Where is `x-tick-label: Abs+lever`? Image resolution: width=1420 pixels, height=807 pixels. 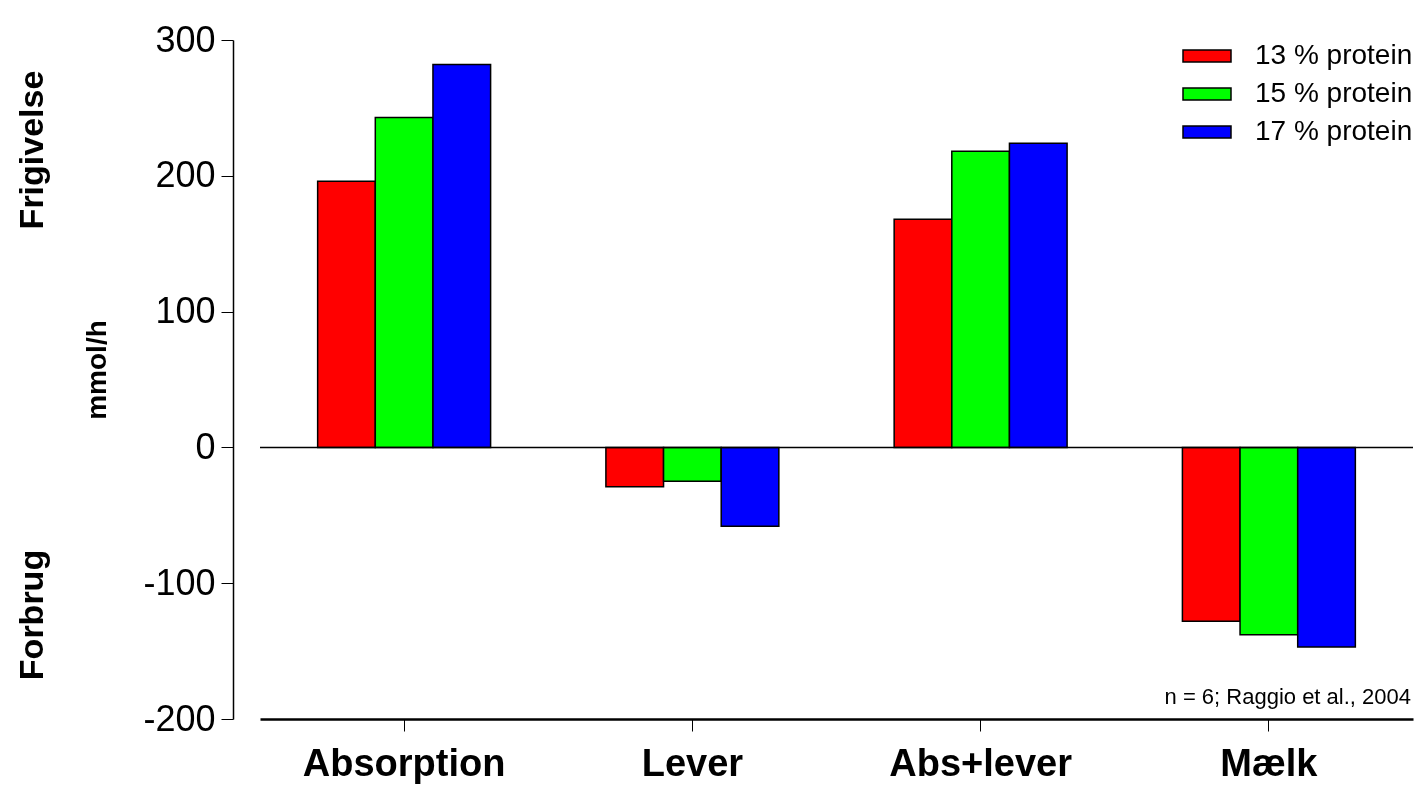
x-tick-label: Abs+lever is located at coordinates (981, 762).